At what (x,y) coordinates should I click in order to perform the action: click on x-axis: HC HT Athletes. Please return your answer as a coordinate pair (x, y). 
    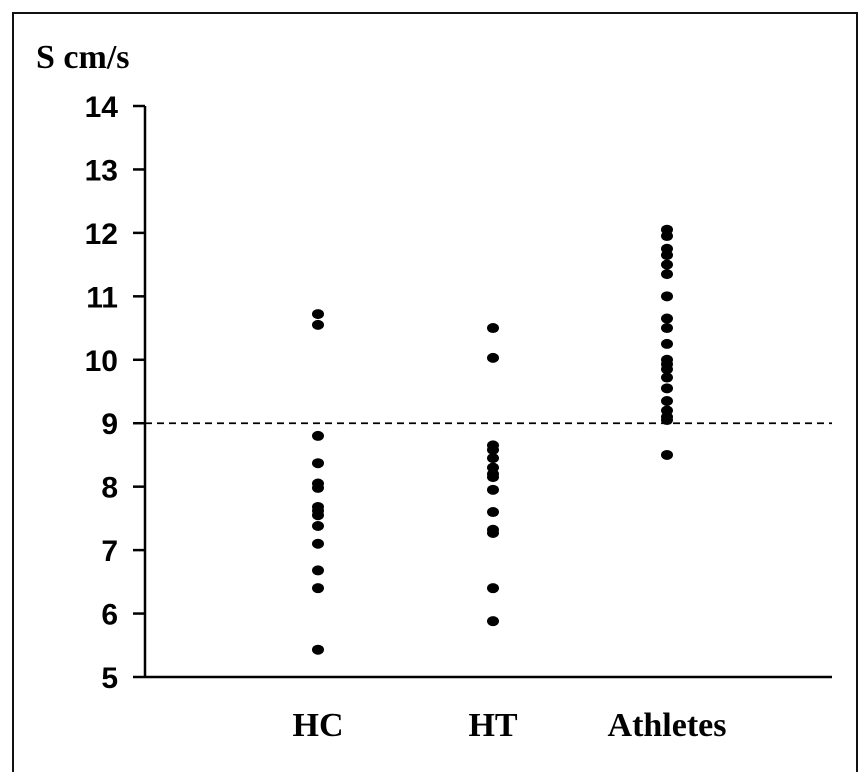
    Looking at the image, I should click on (488, 709).